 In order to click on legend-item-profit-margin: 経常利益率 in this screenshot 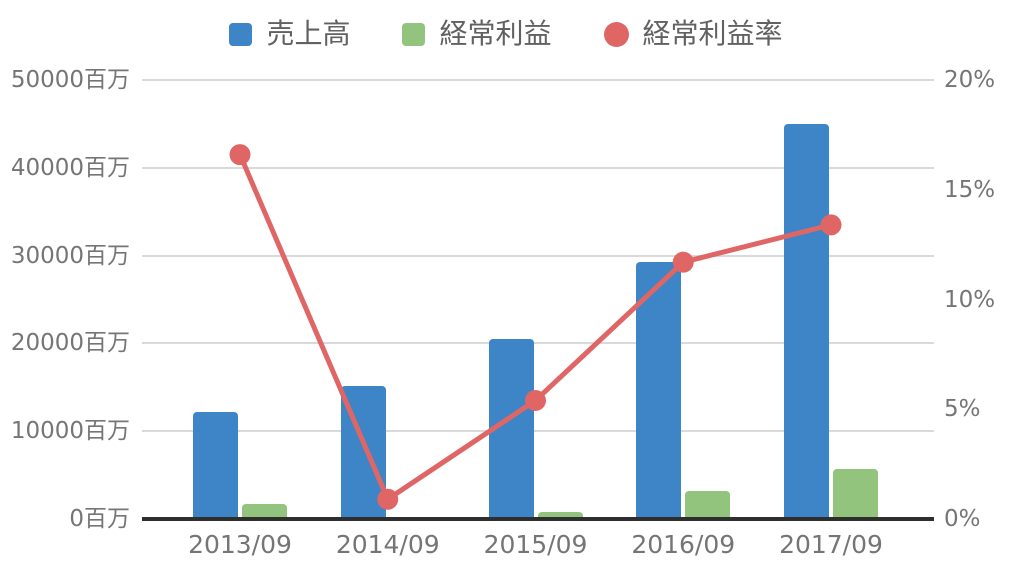, I will do `click(693, 33)`.